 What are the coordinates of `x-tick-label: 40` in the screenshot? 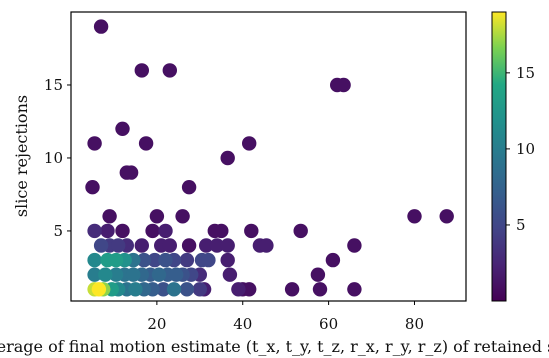 It's located at (242, 324).